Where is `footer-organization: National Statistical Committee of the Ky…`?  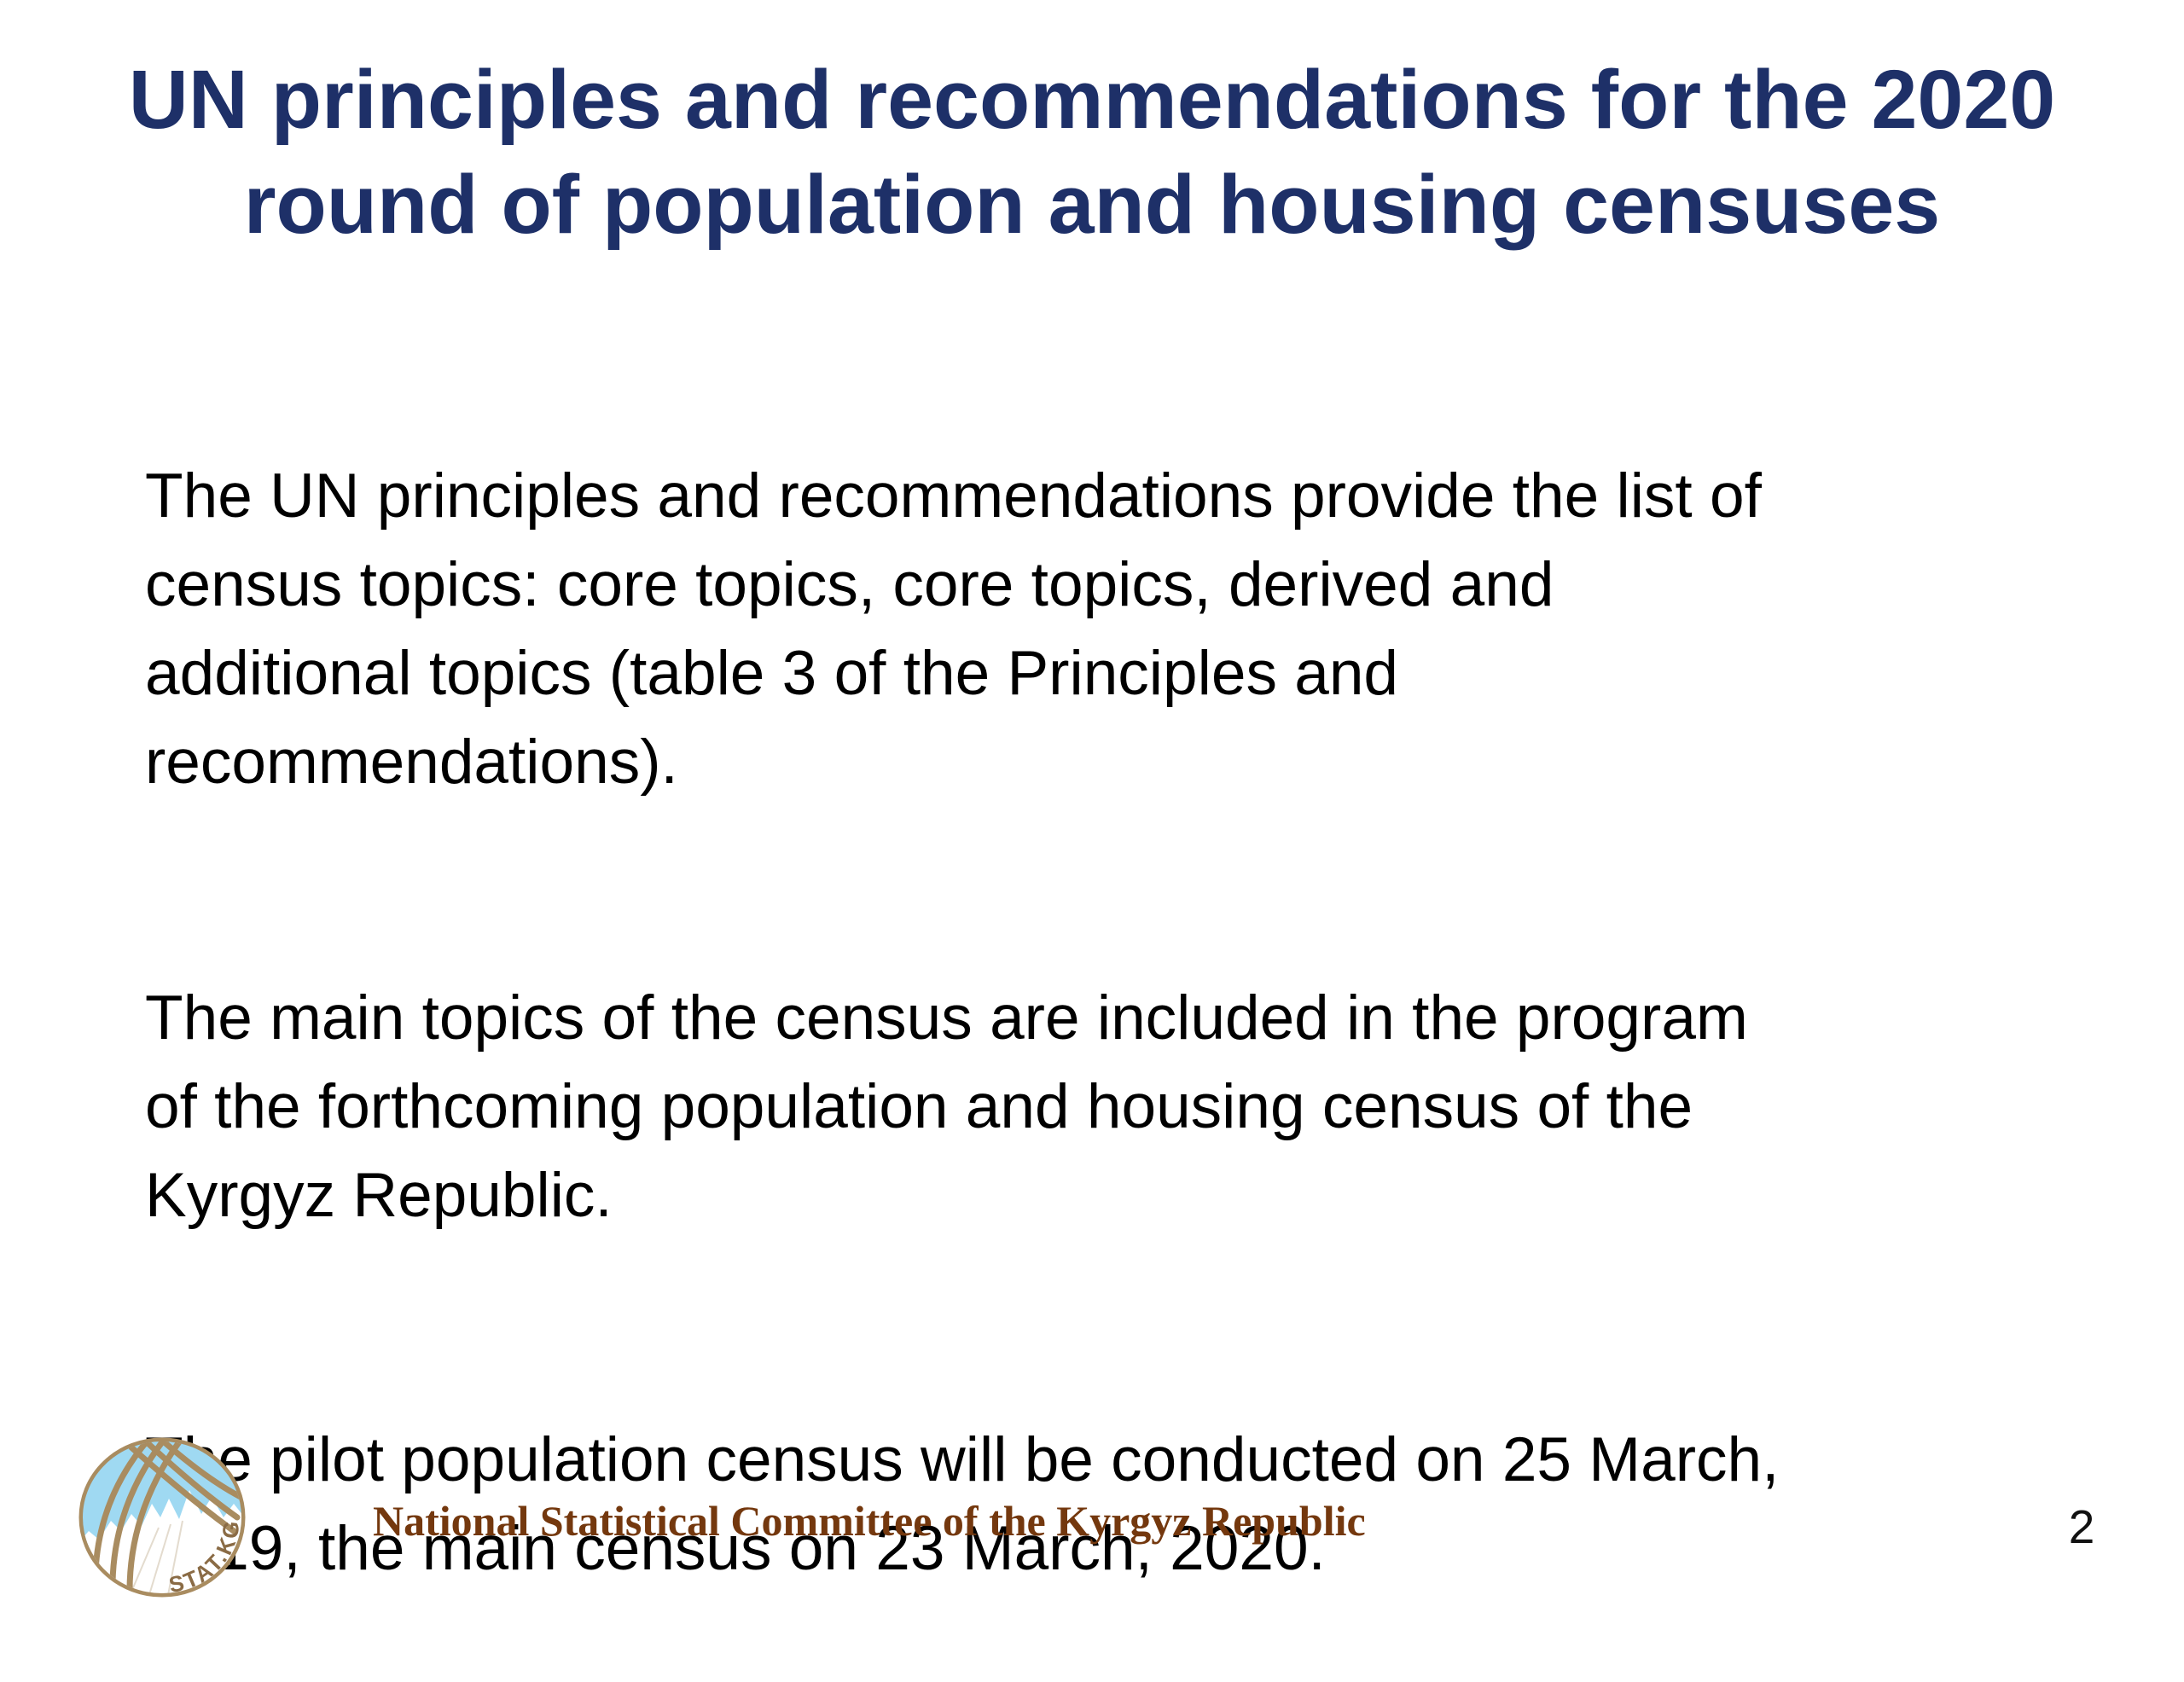 footer-organization: National Statistical Committee of the Ky… is located at coordinates (869, 1521).